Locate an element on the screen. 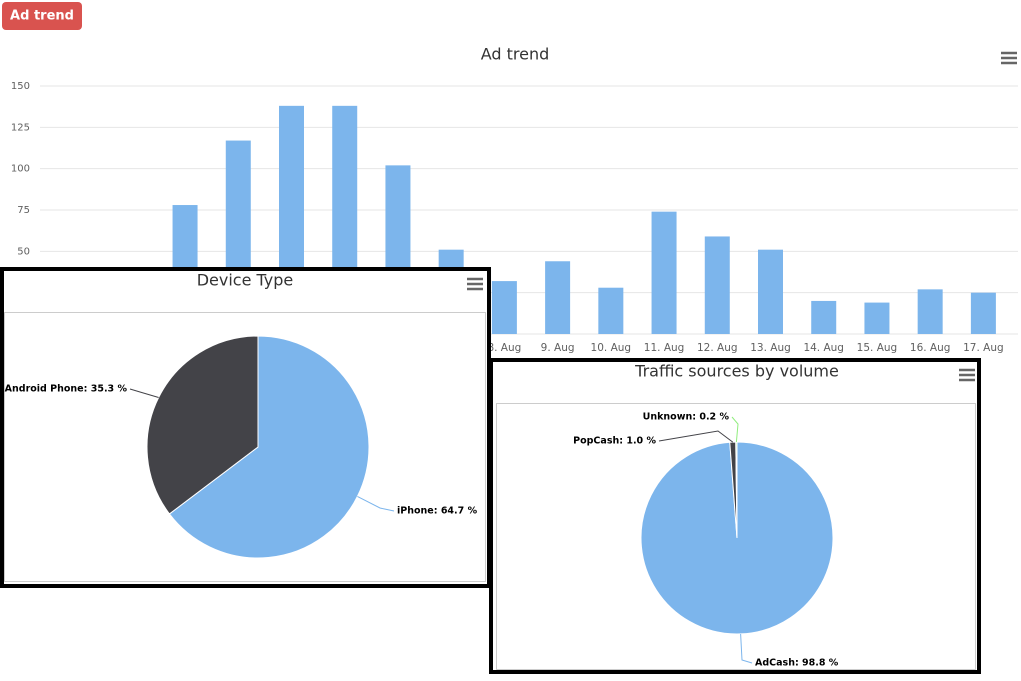  chart-title: Traffic sources by volume is located at coordinates (736, 371).